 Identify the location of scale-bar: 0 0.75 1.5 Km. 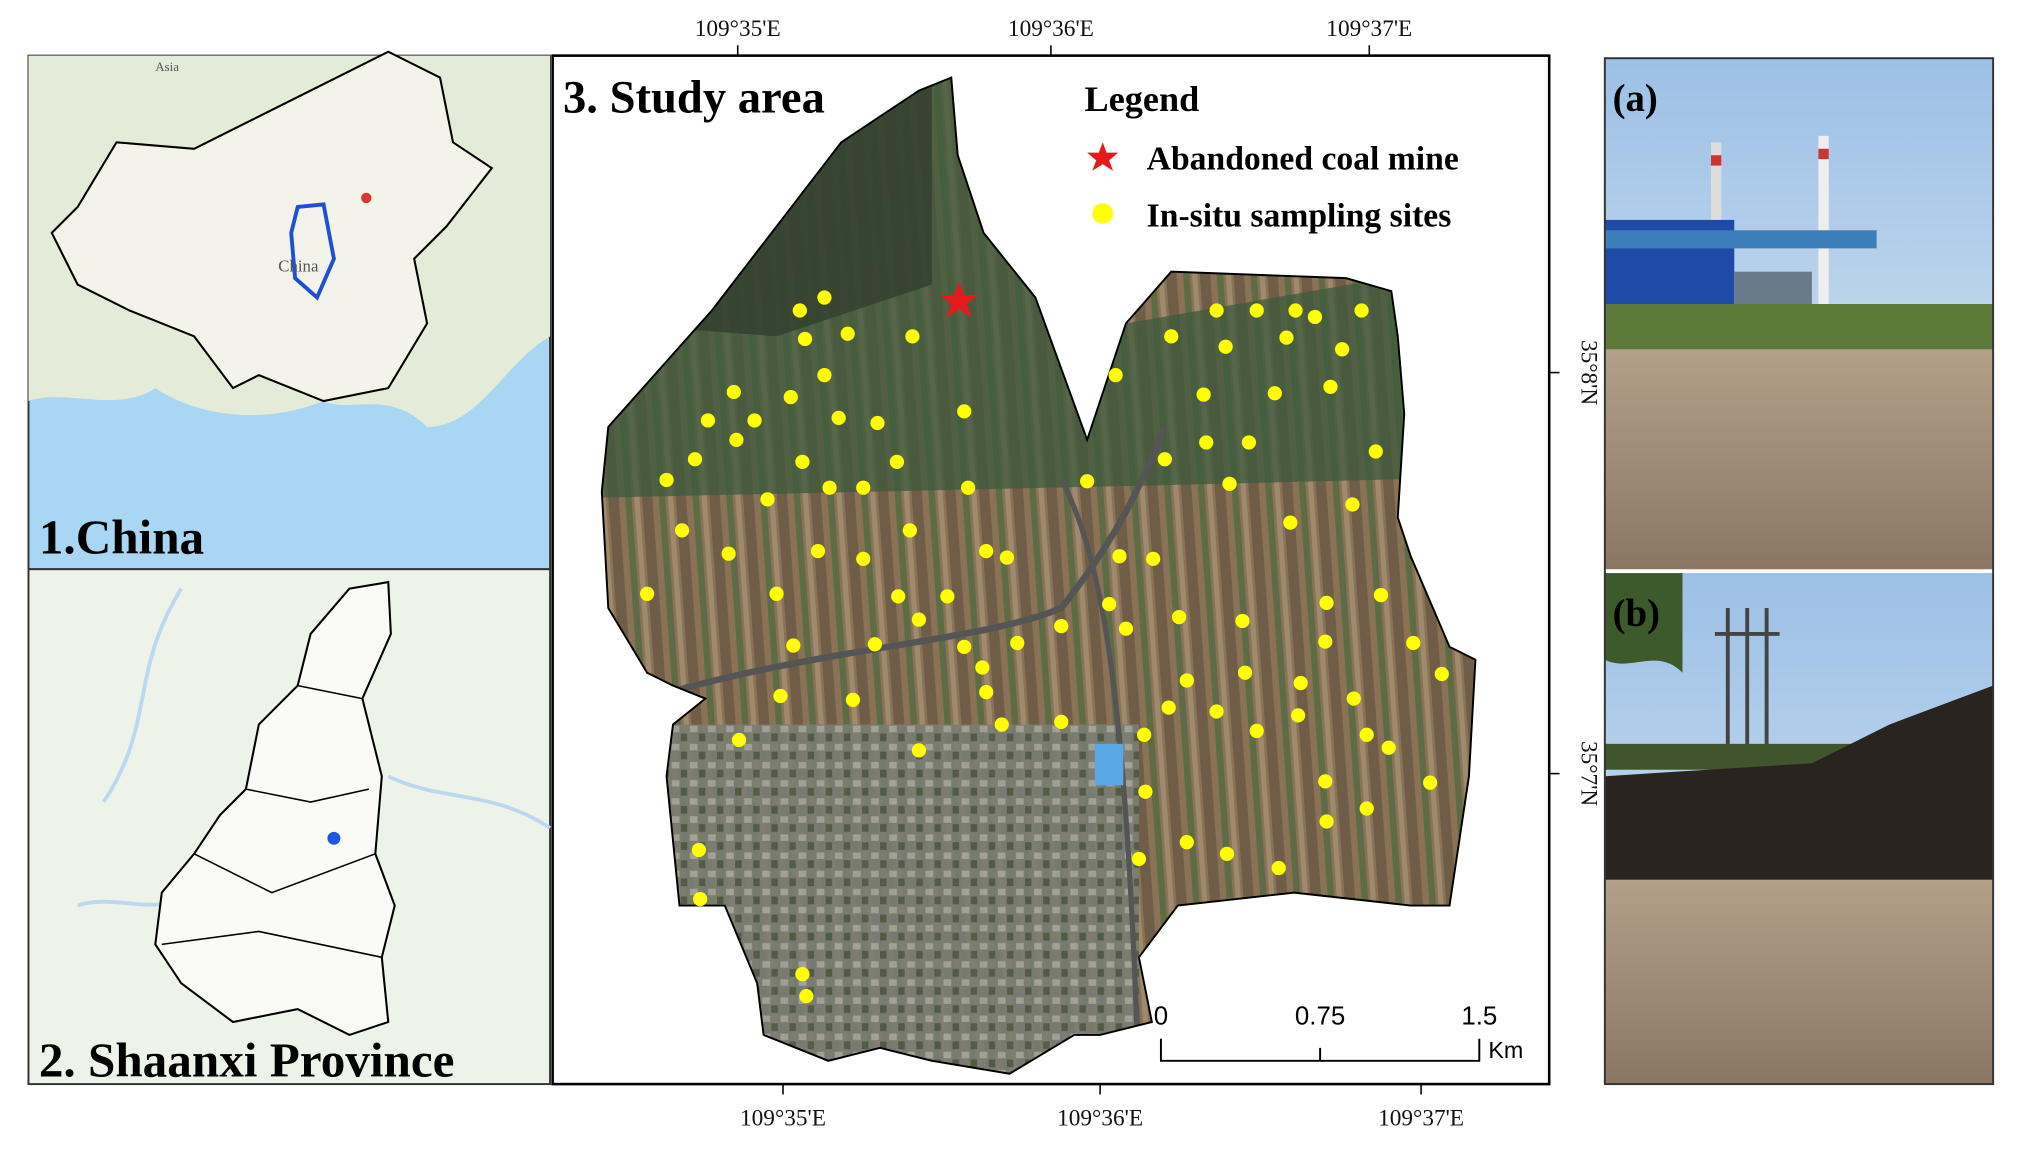
(1339, 1033).